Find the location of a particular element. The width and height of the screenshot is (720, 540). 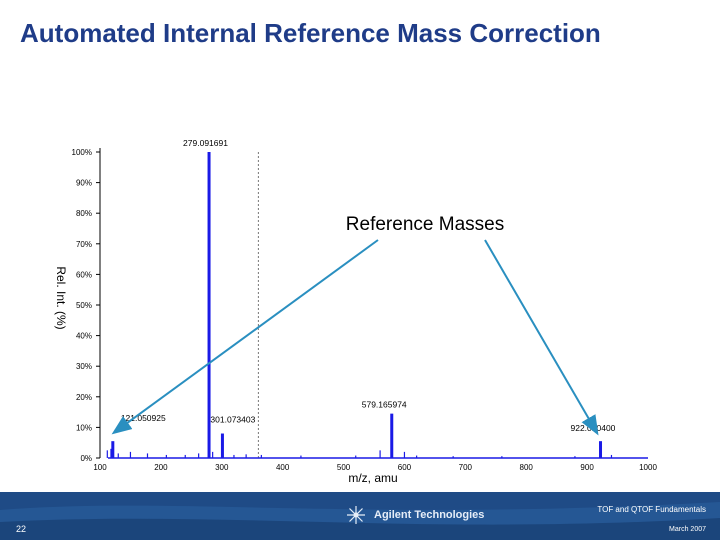

y-tick-label: 20% is located at coordinates (84, 397).